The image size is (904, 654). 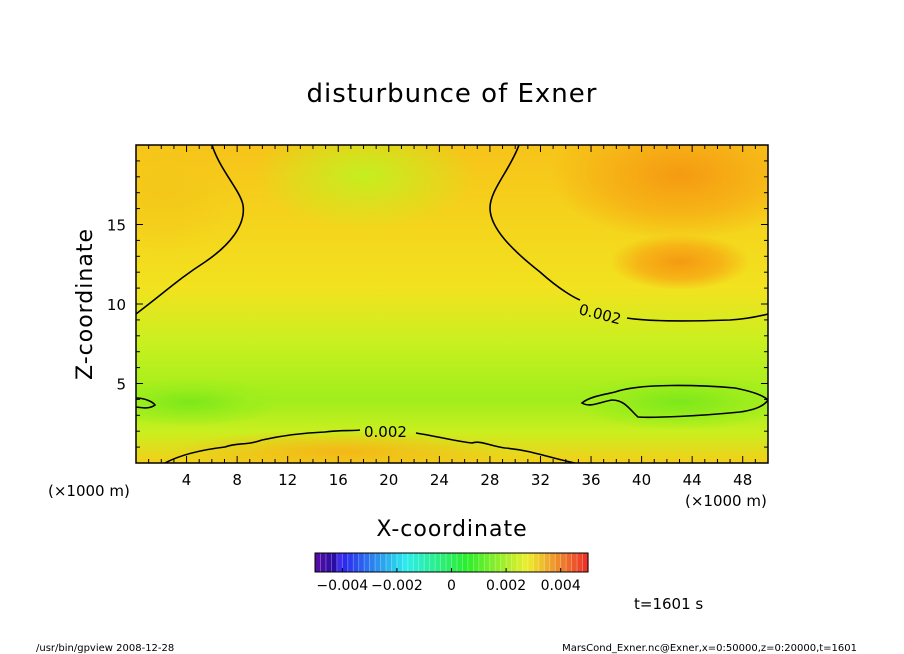 I want to click on contour-bottom-a, so click(x=262, y=446).